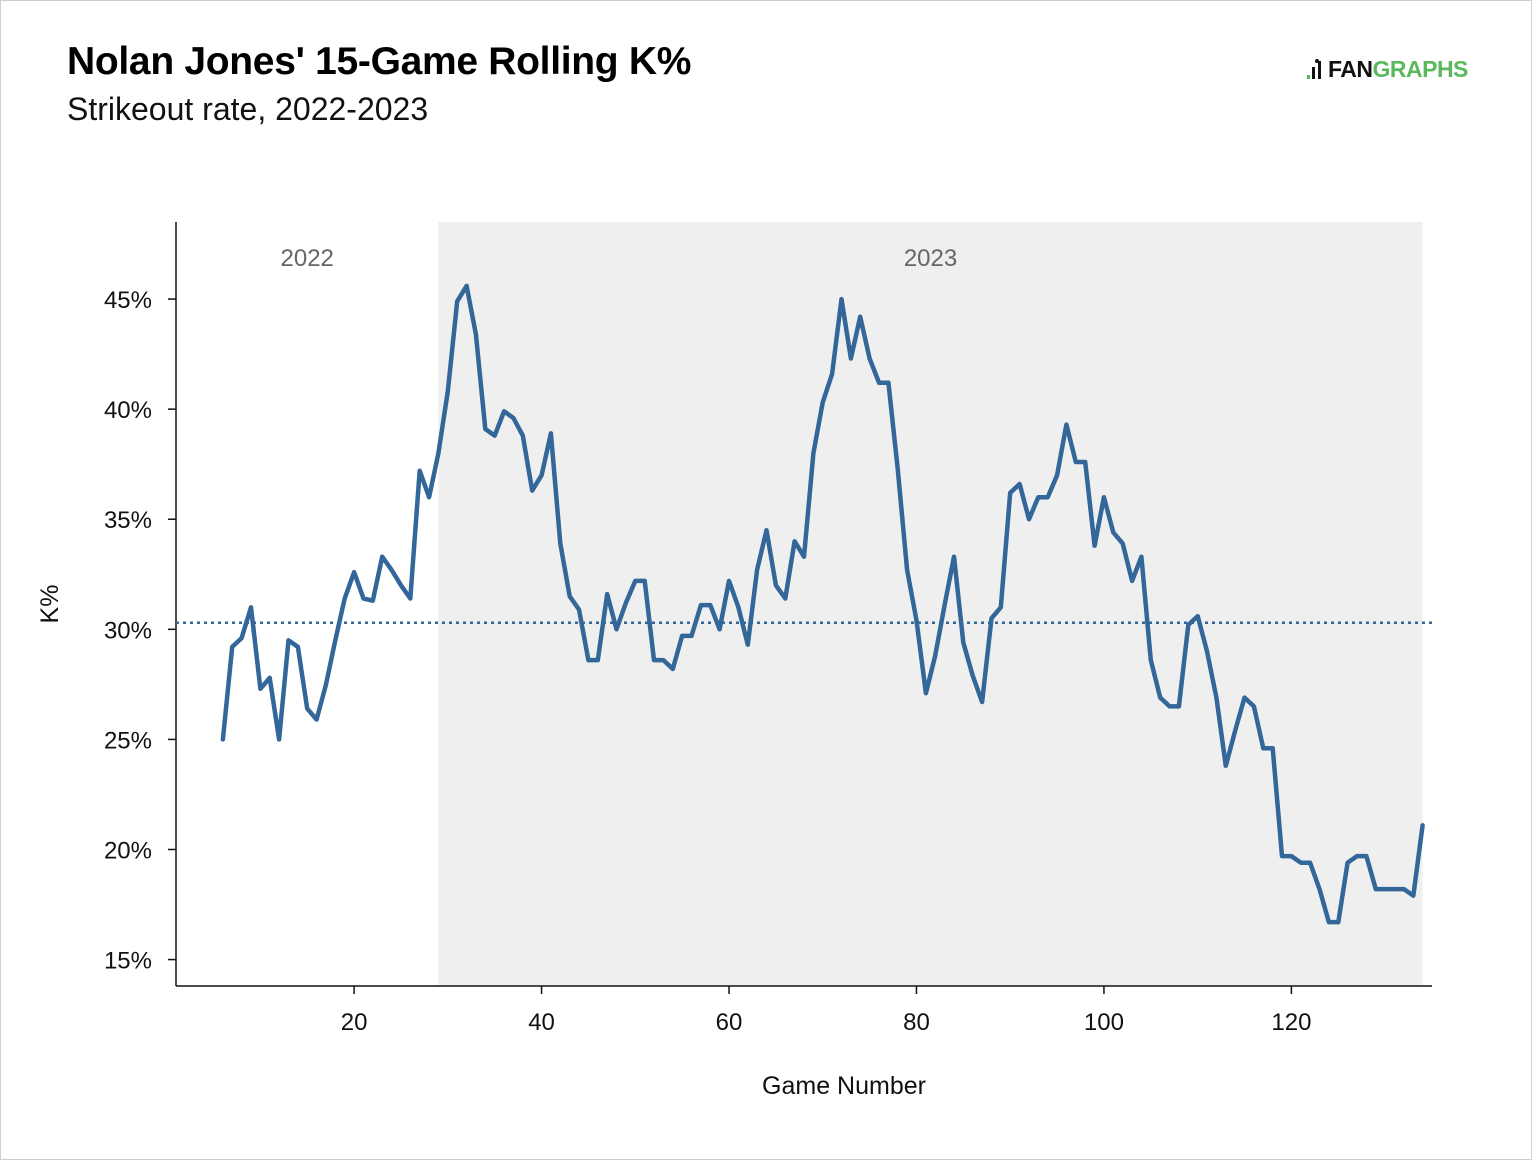  Describe the element at coordinates (541, 1022) in the screenshot. I see `x-tick-label: 40` at that location.